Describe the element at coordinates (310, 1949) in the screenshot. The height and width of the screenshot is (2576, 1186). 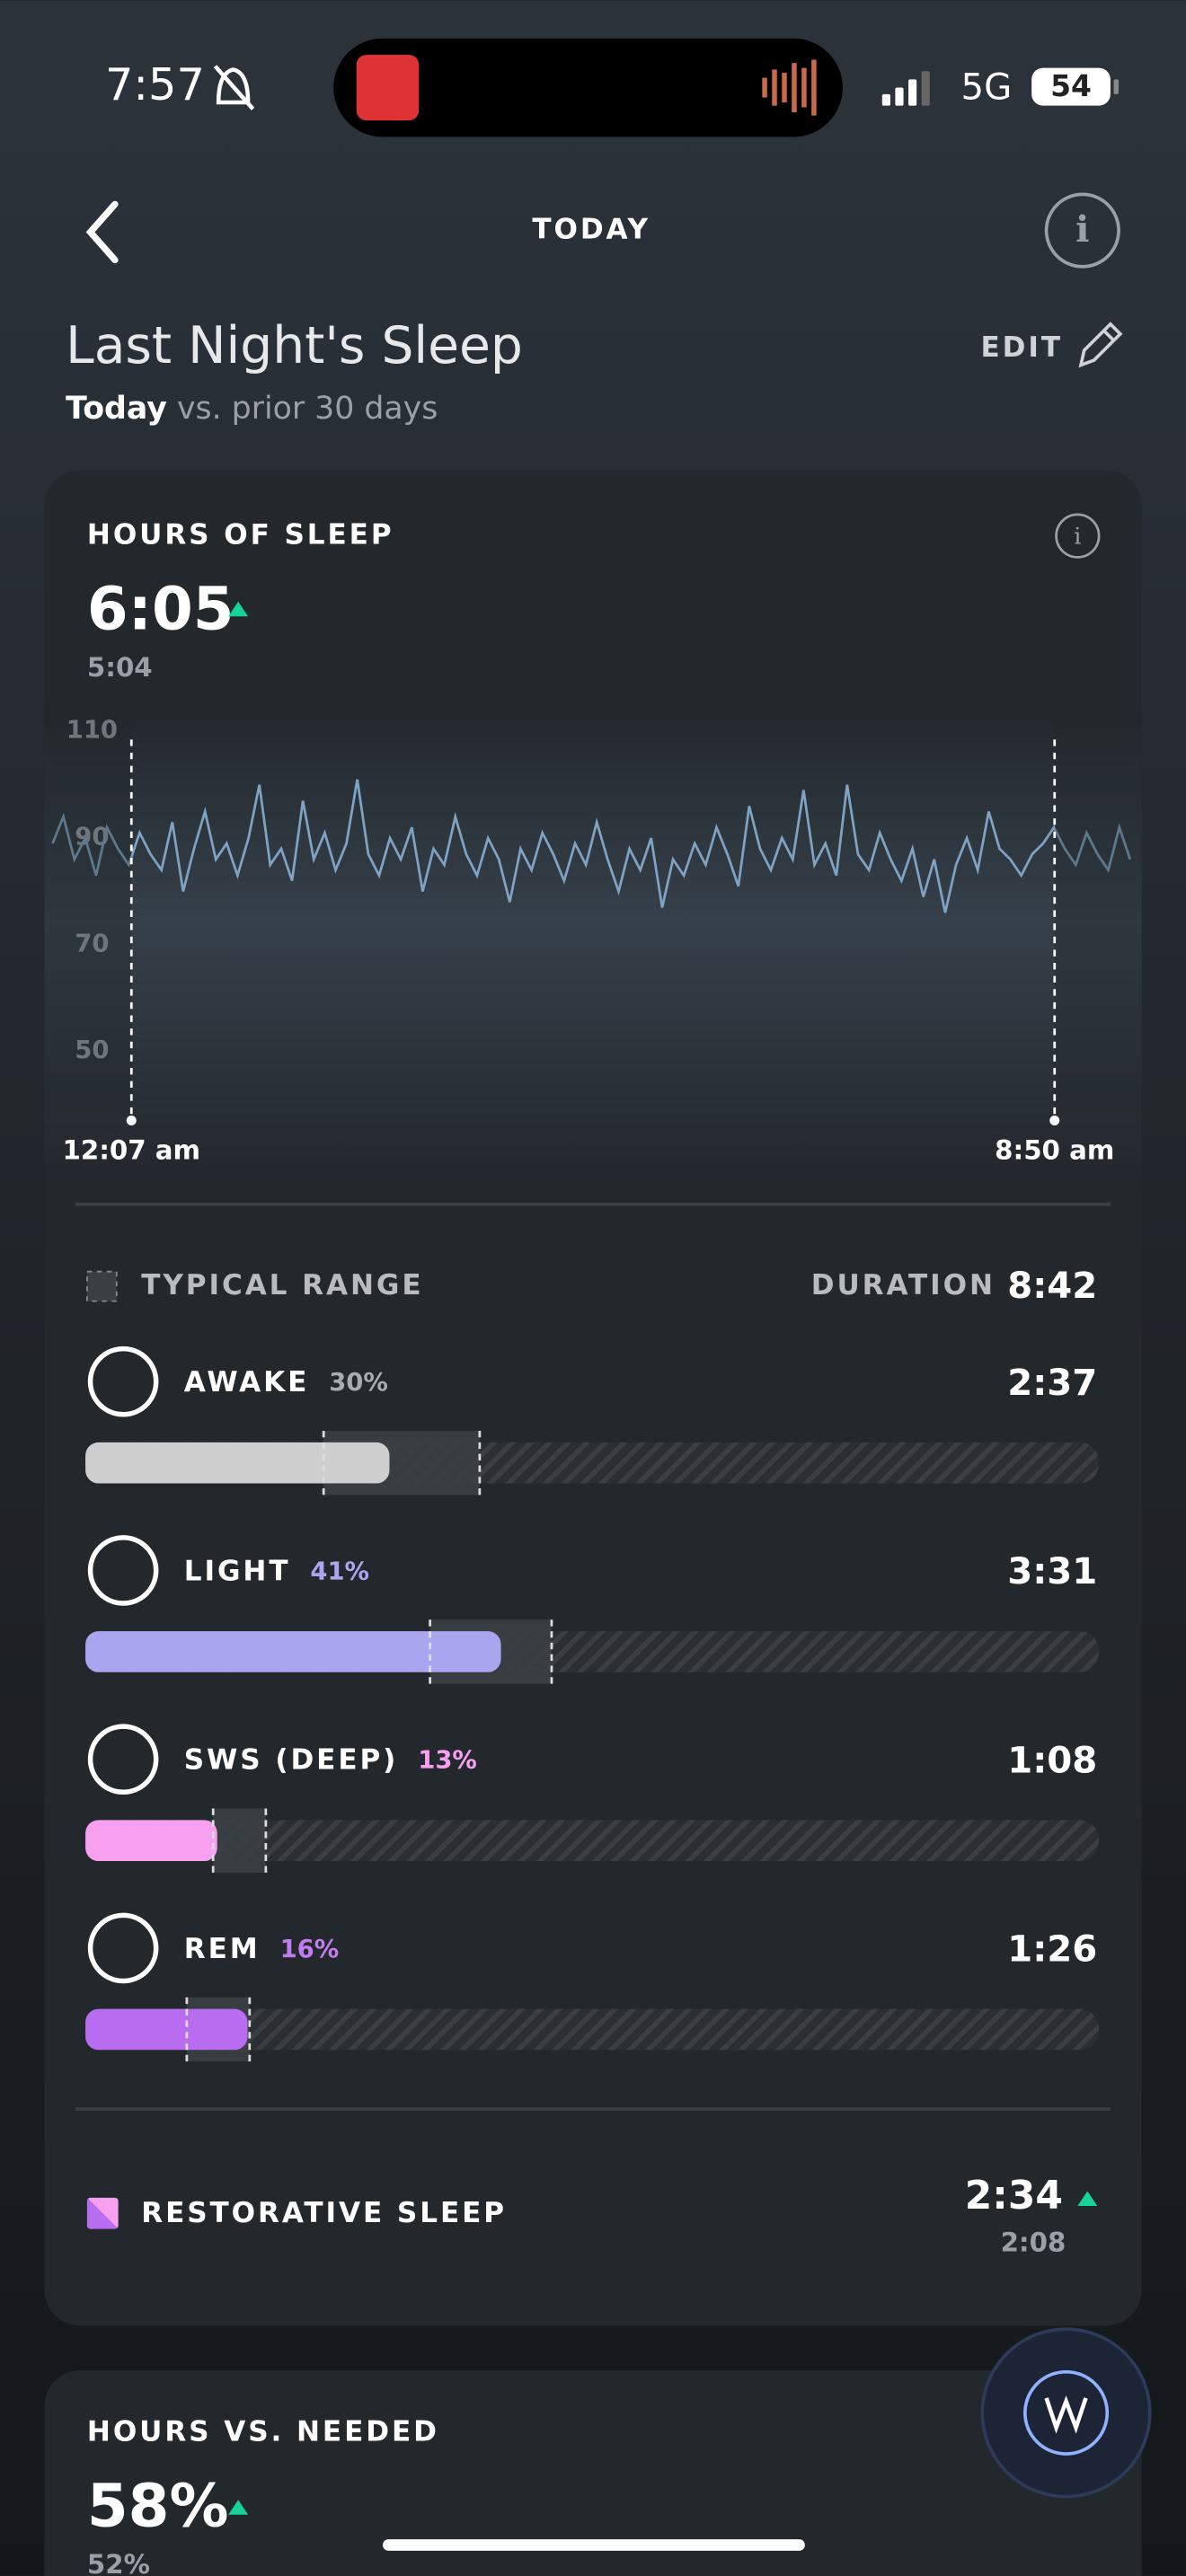
I see `stage-percent: 16%` at that location.